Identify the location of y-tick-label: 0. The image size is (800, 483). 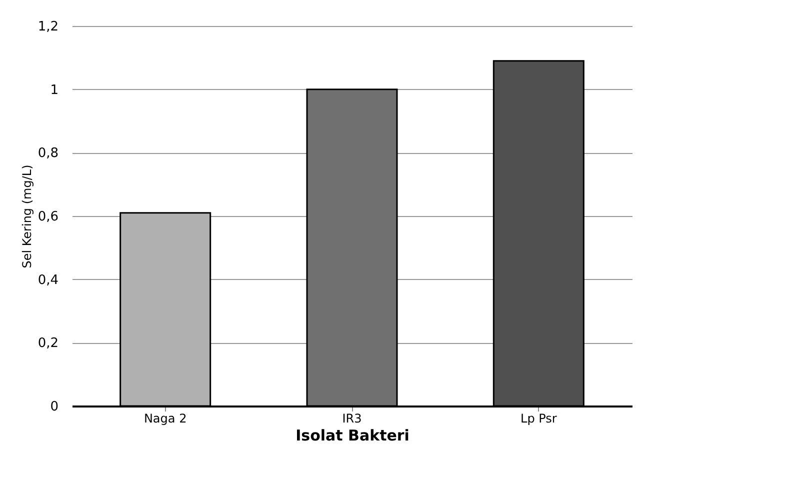
(54, 407).